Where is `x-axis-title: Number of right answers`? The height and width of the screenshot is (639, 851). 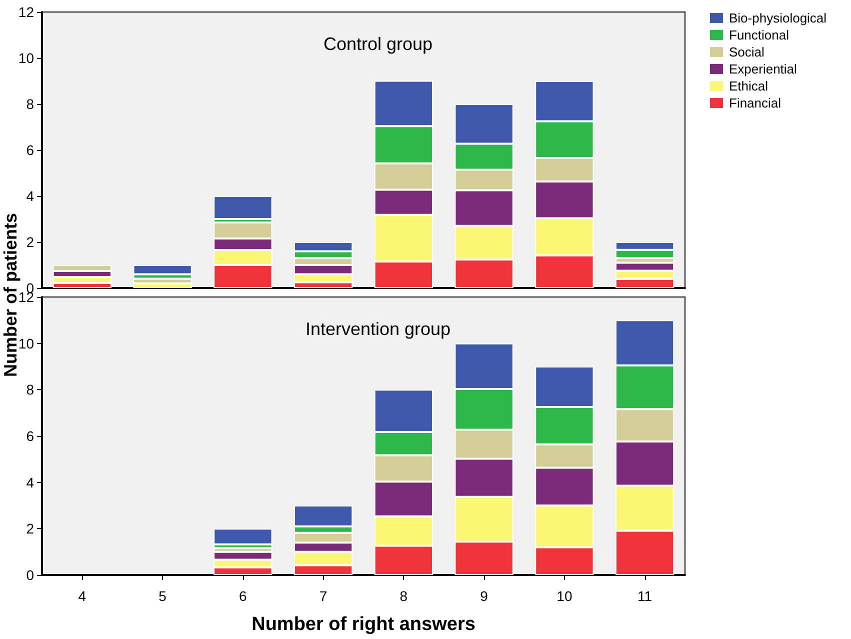
x-axis-title: Number of right answers is located at coordinates (364, 624).